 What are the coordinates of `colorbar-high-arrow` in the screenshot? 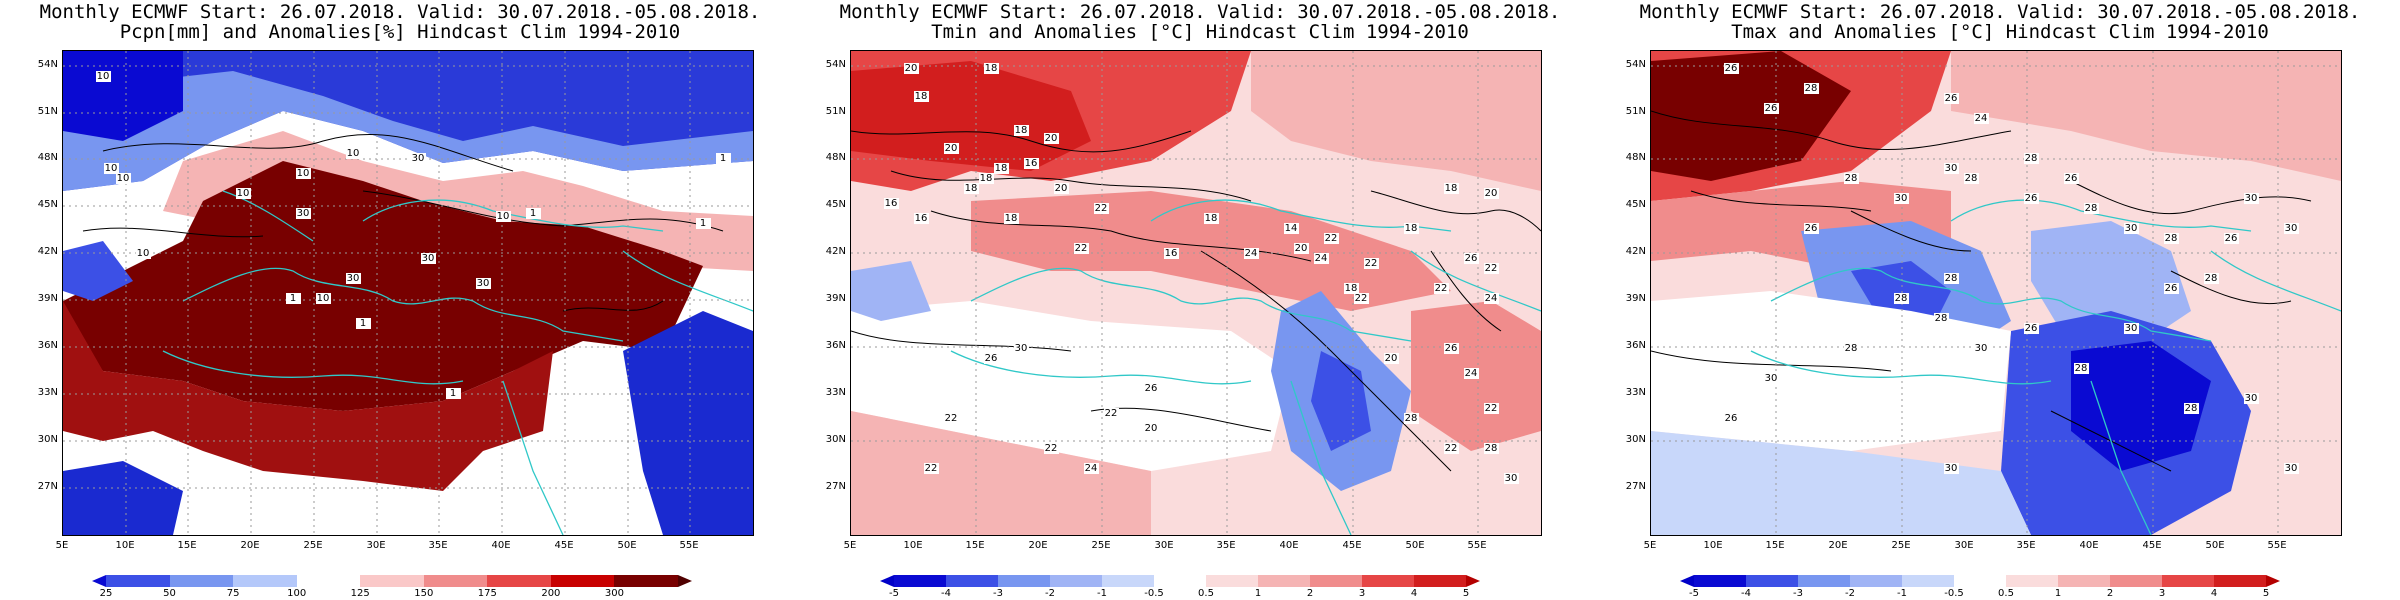 It's located at (2273, 581).